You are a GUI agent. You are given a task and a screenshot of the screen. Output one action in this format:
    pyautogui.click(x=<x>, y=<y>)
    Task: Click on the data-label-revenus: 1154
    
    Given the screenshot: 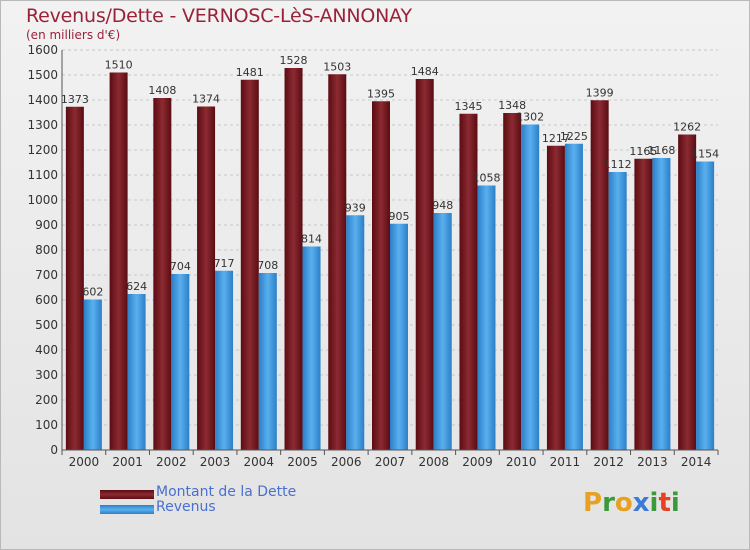 What is the action you would take?
    pyautogui.click(x=705, y=154)
    